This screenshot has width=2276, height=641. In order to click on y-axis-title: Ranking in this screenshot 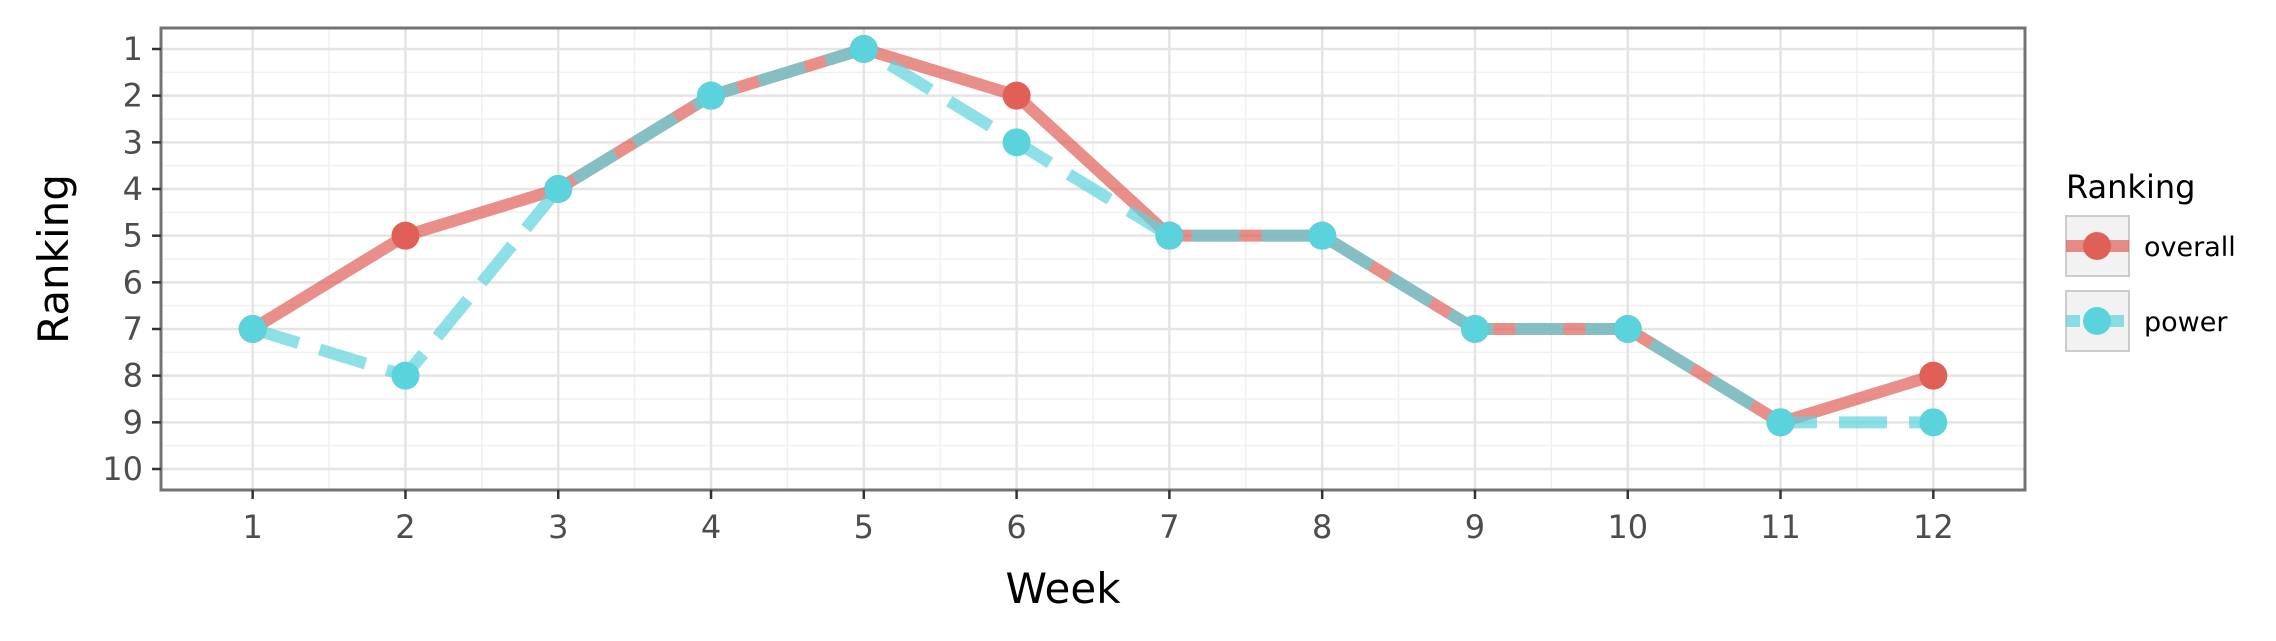, I will do `click(53, 259)`.